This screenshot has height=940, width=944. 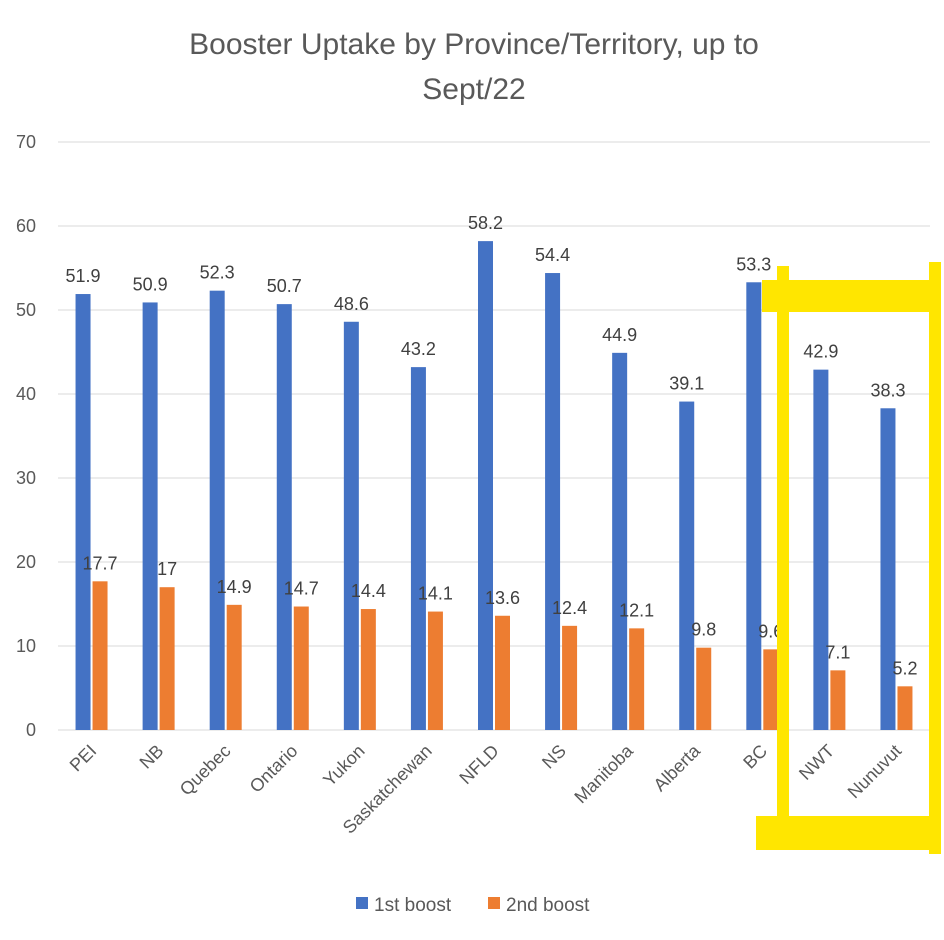 I want to click on bar-2nd-boost-nfld, so click(x=502, y=672).